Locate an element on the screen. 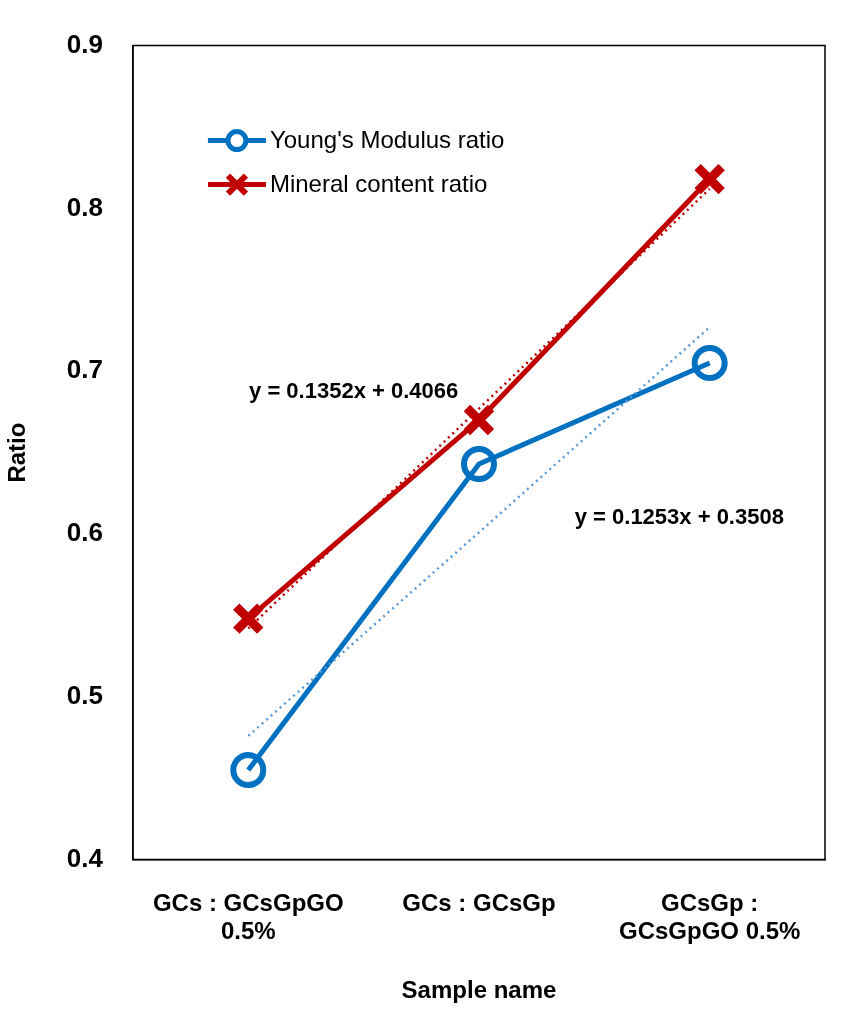  x-tick-label: GCsGp : GCsGpGO 0.5% is located at coordinates (709, 916).